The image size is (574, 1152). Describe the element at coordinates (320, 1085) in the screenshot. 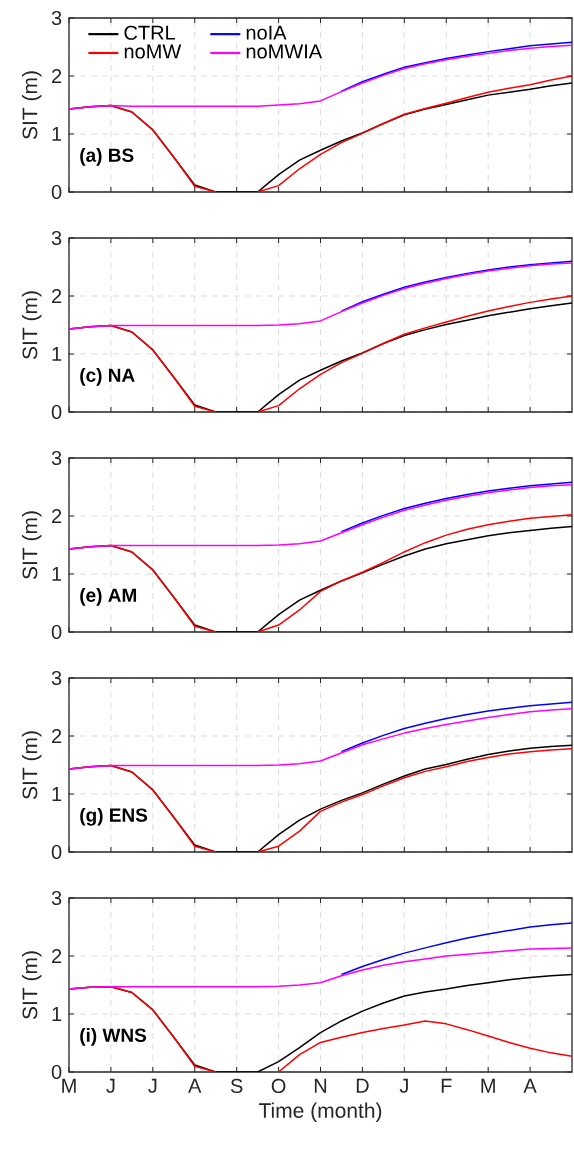

I see `x-tick-label: N` at that location.